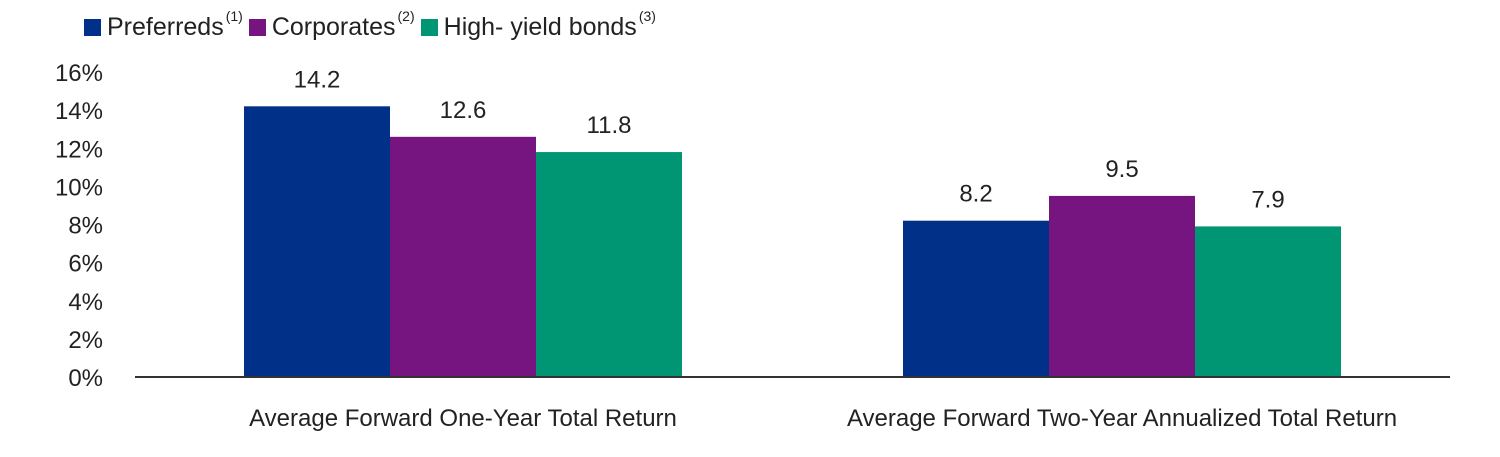 The width and height of the screenshot is (1500, 457). I want to click on y-tick-label: 2%, so click(85, 340).